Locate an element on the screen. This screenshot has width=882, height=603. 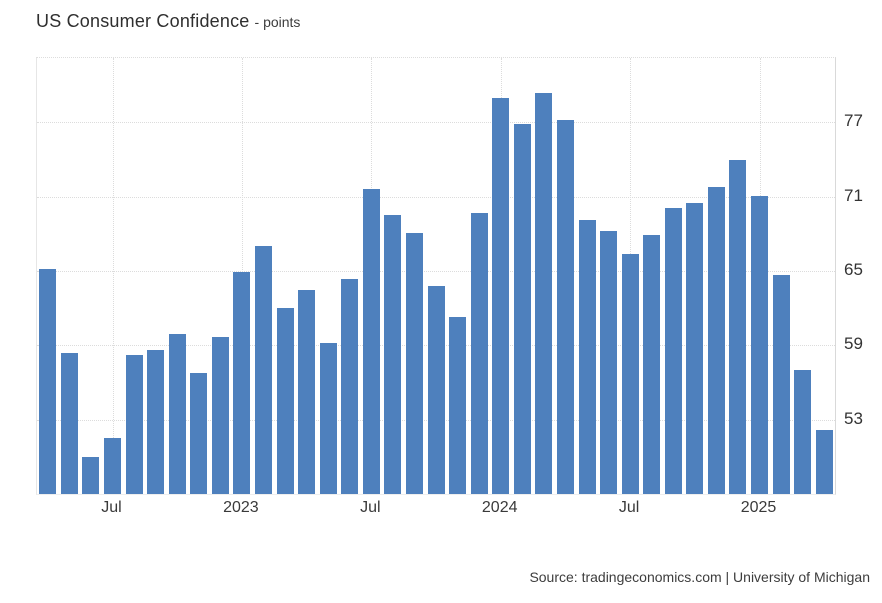
chart-header: US Consumer Confidence - points is located at coordinates (168, 21).